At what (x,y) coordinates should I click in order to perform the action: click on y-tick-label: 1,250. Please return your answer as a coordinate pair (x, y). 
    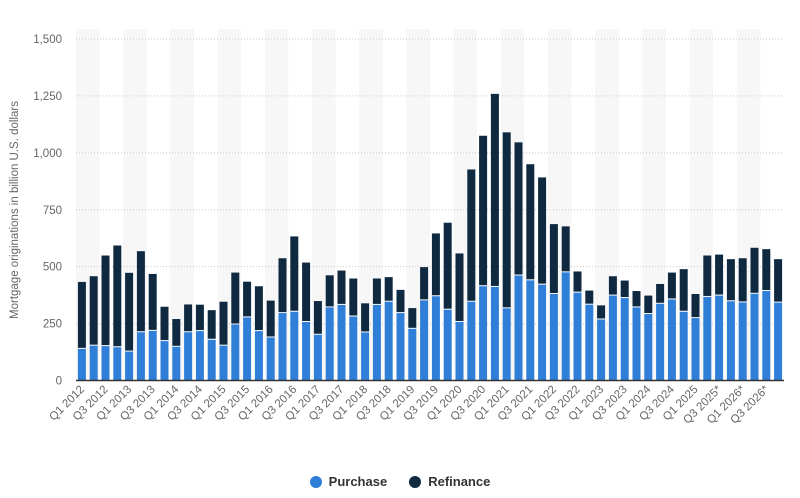
    Looking at the image, I should click on (47, 97).